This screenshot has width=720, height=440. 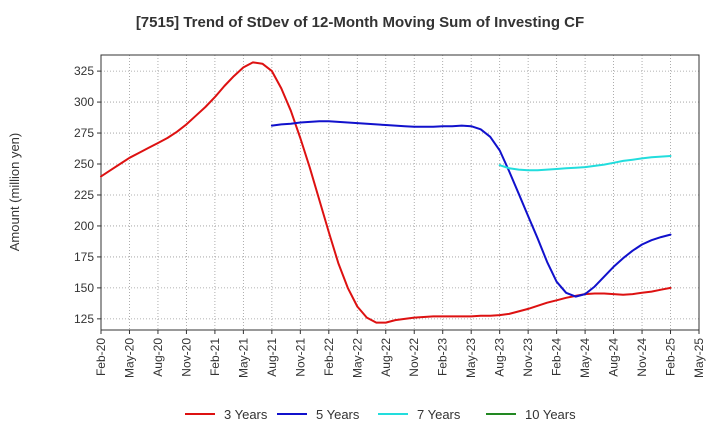 What do you see at coordinates (246, 414) in the screenshot?
I see `legend-label-1: 3 Years` at bounding box center [246, 414].